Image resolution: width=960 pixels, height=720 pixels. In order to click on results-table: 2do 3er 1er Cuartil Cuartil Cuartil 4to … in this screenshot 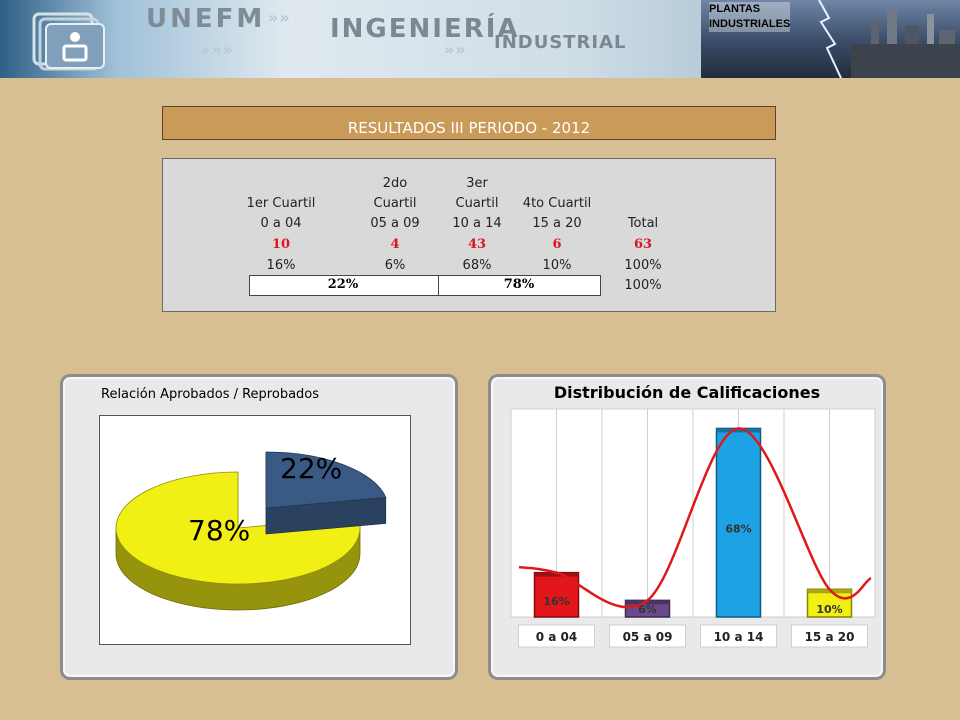, I will do `click(469, 235)`.